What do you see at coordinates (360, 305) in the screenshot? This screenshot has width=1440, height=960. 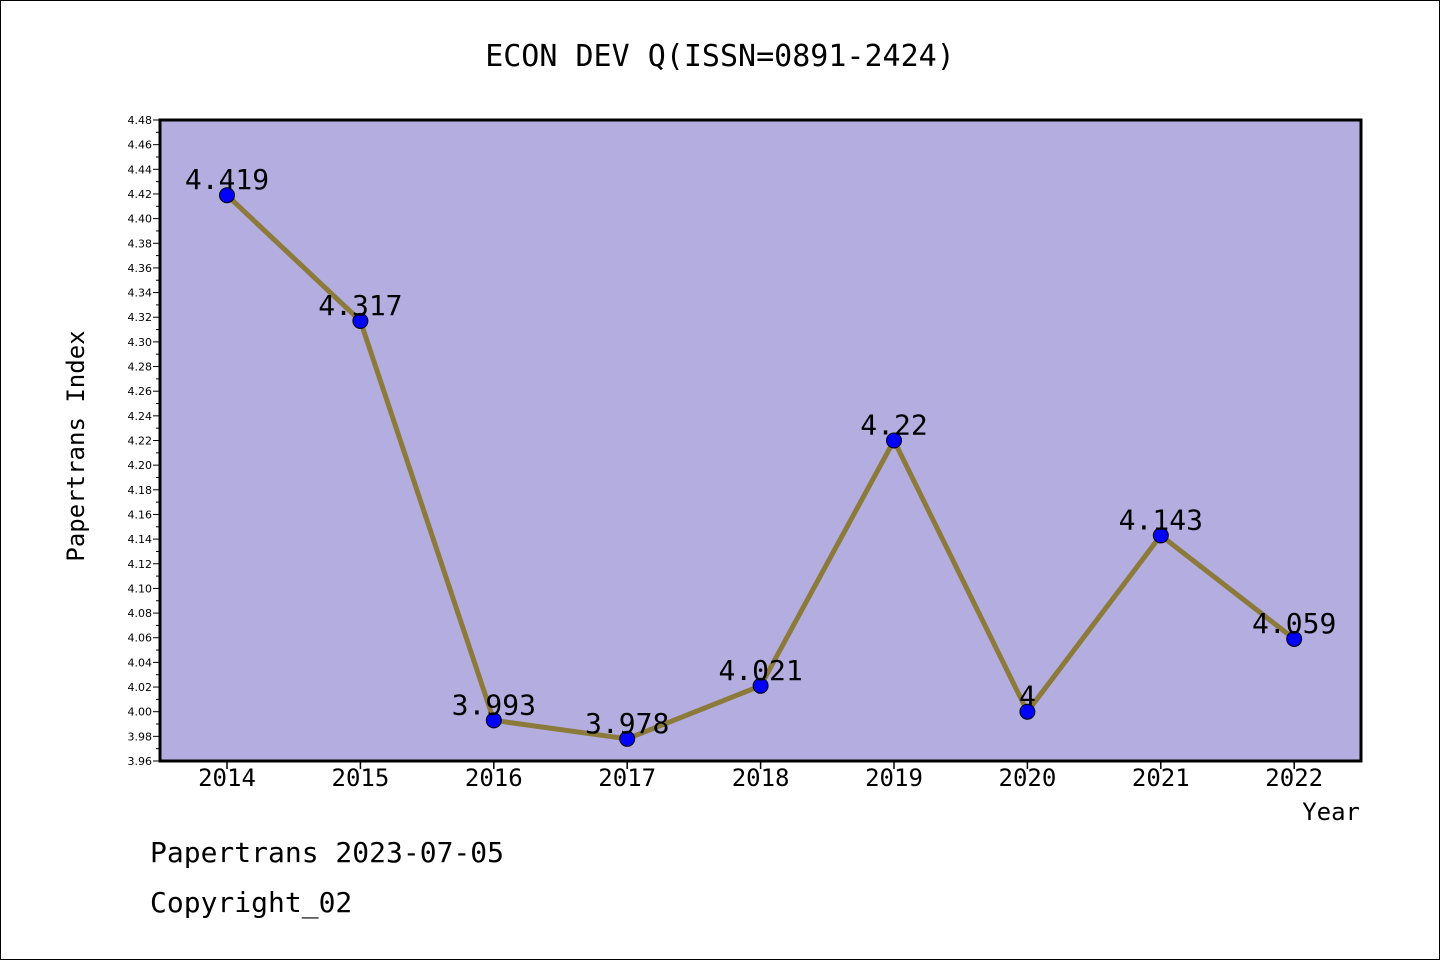 I see `data-label: 4.317` at bounding box center [360, 305].